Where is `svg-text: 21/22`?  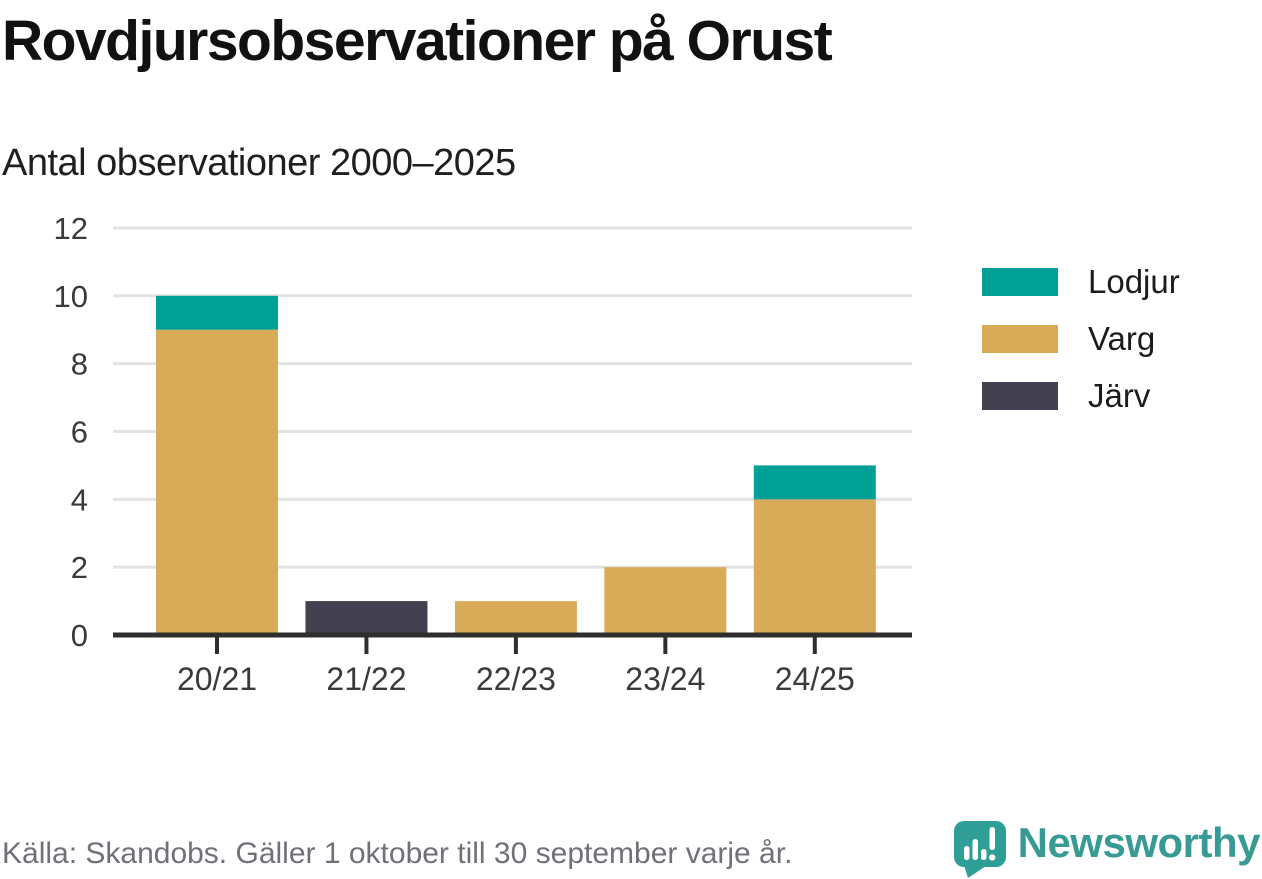
svg-text: 21/22 is located at coordinates (366, 679).